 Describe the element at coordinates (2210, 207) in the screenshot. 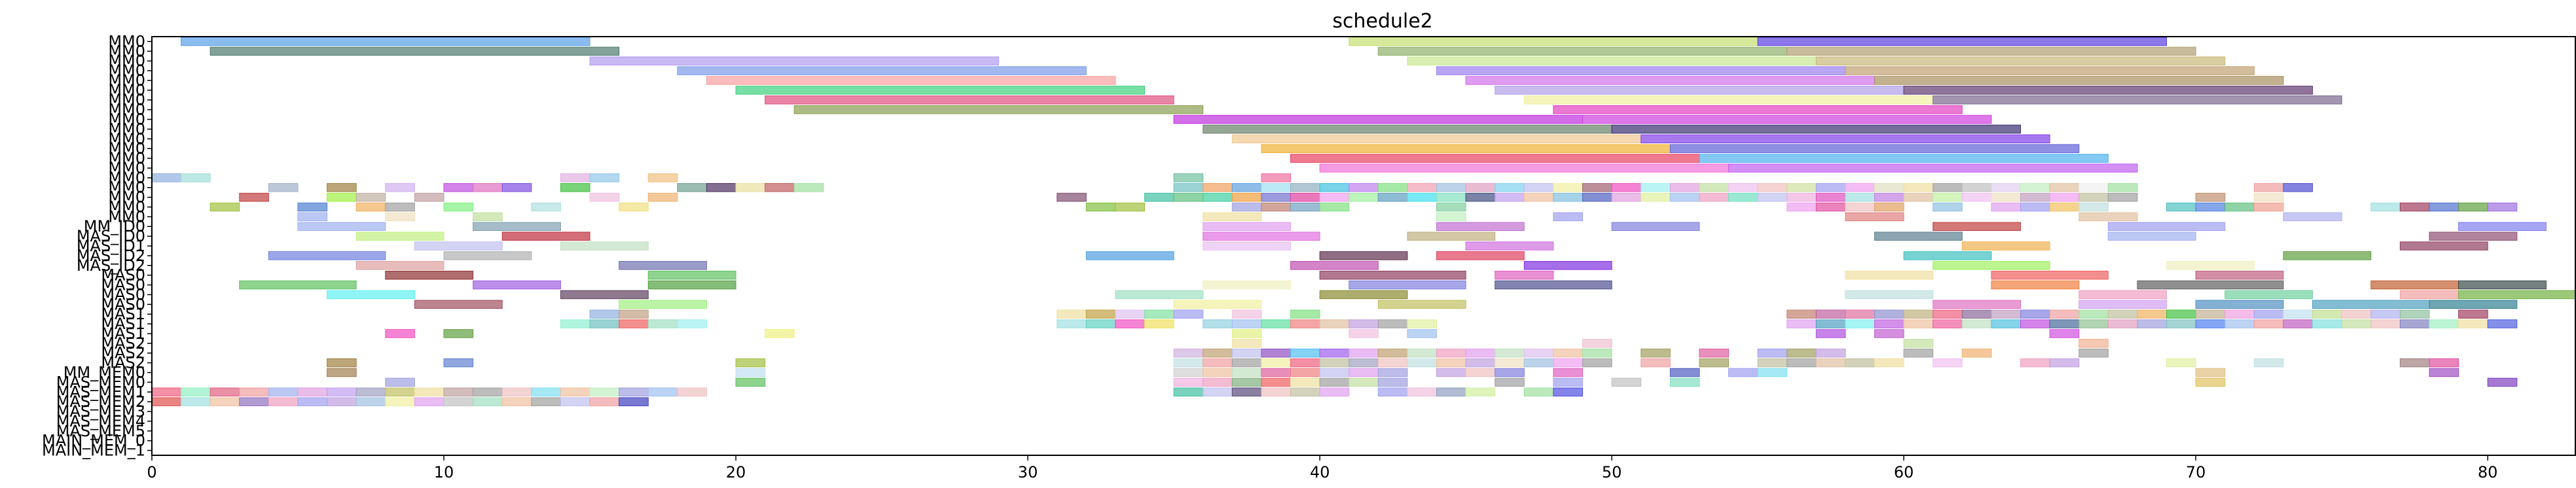

I see `bar-row17-seg24` at that location.